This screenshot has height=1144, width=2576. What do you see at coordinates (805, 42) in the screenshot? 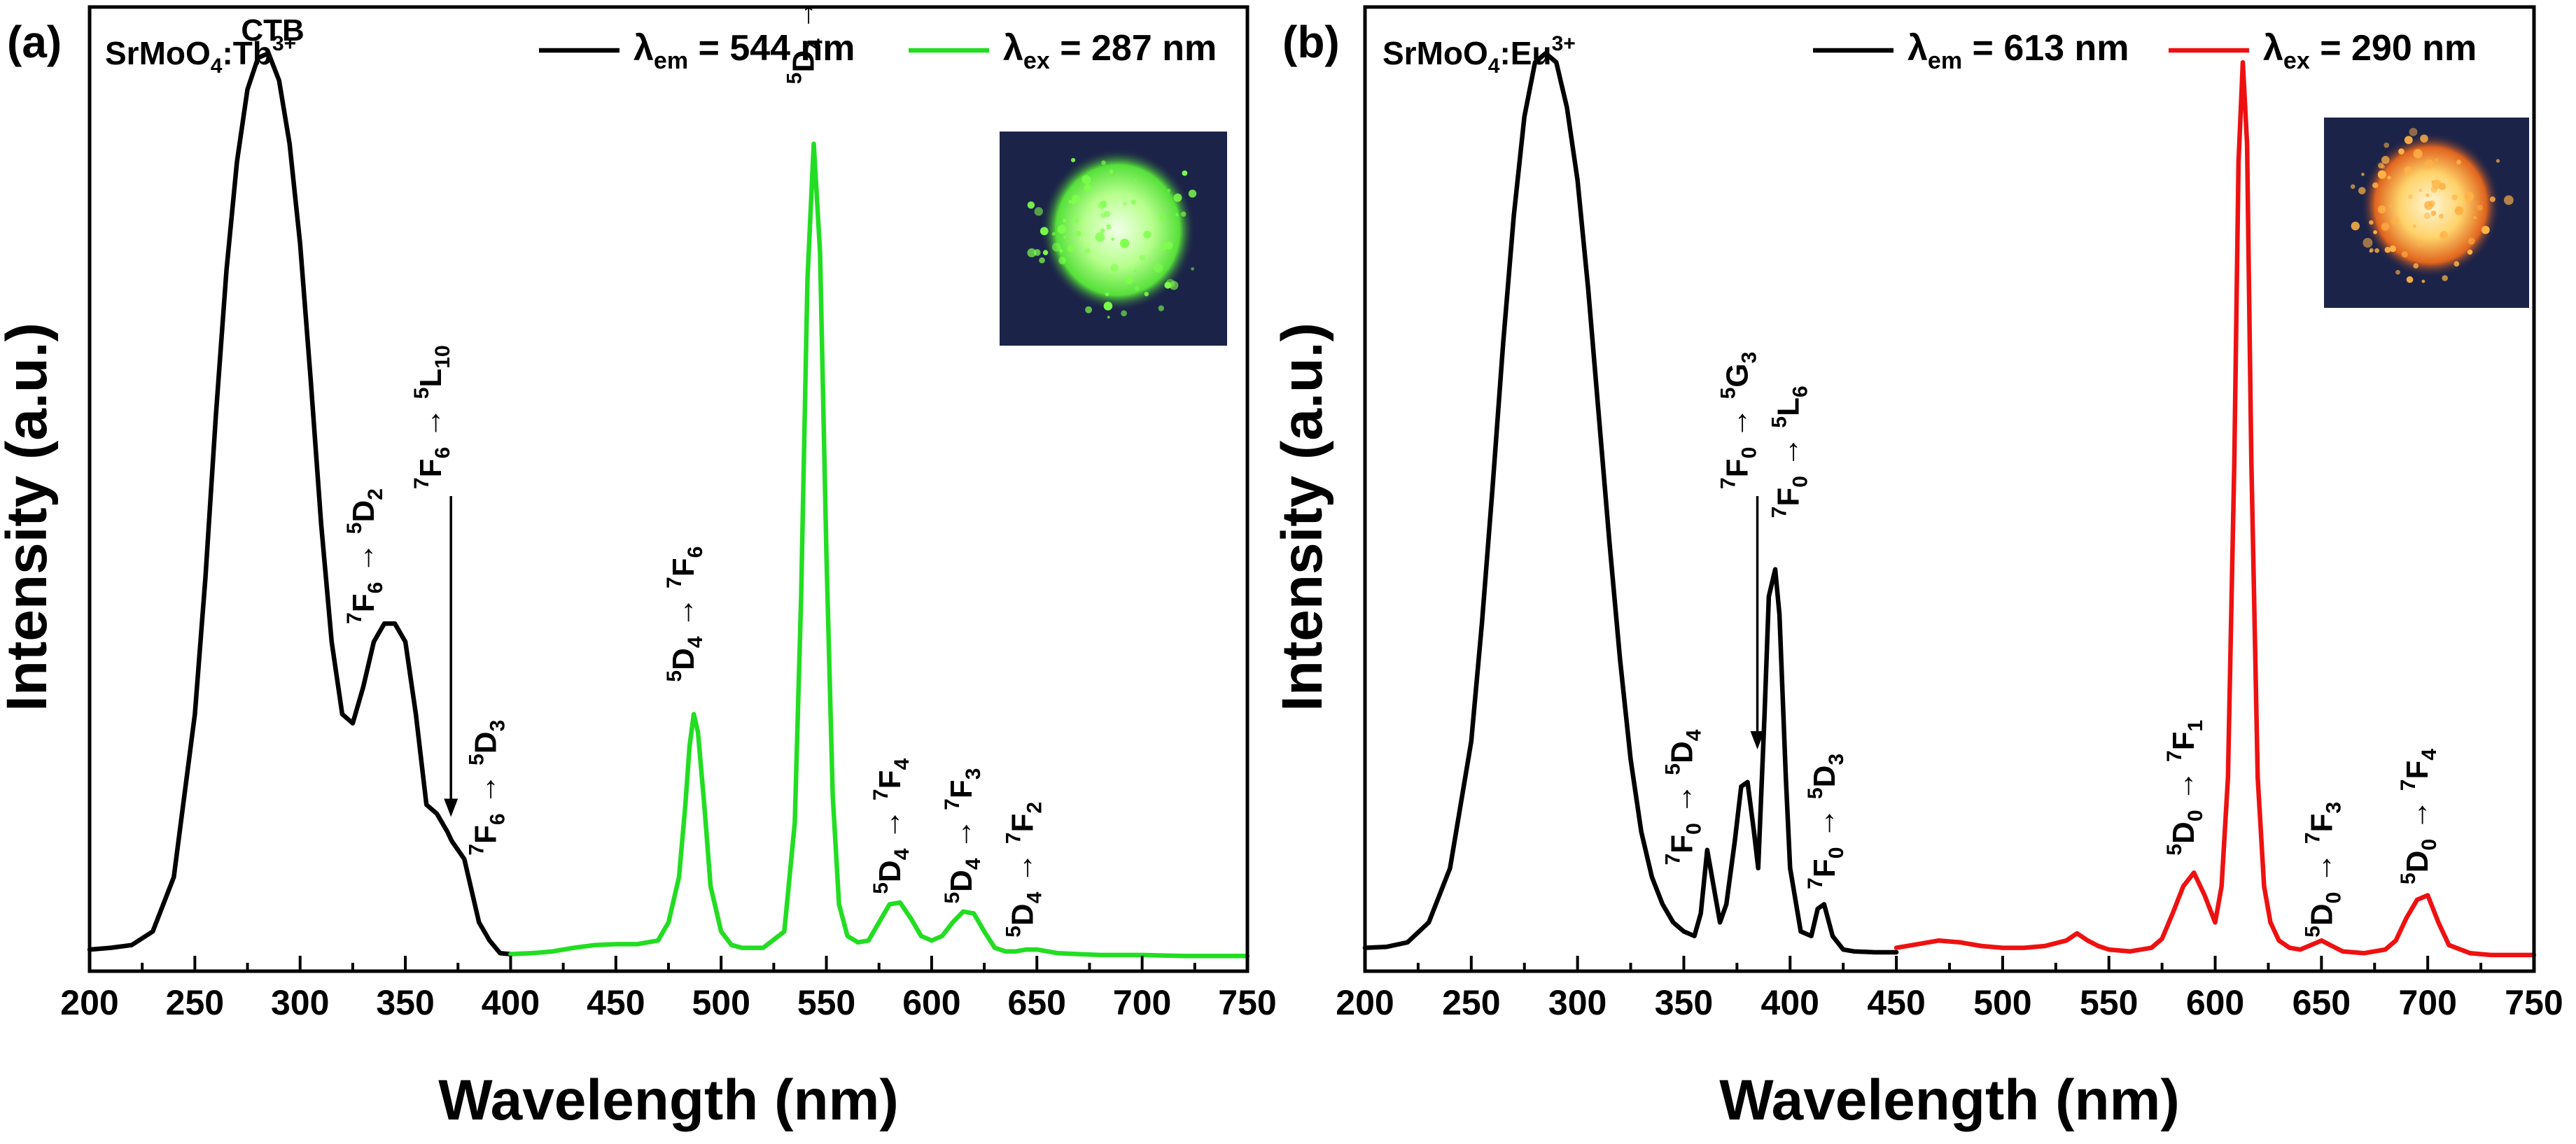
I see `annotation-transition: 5D4 → 7F5` at bounding box center [805, 42].